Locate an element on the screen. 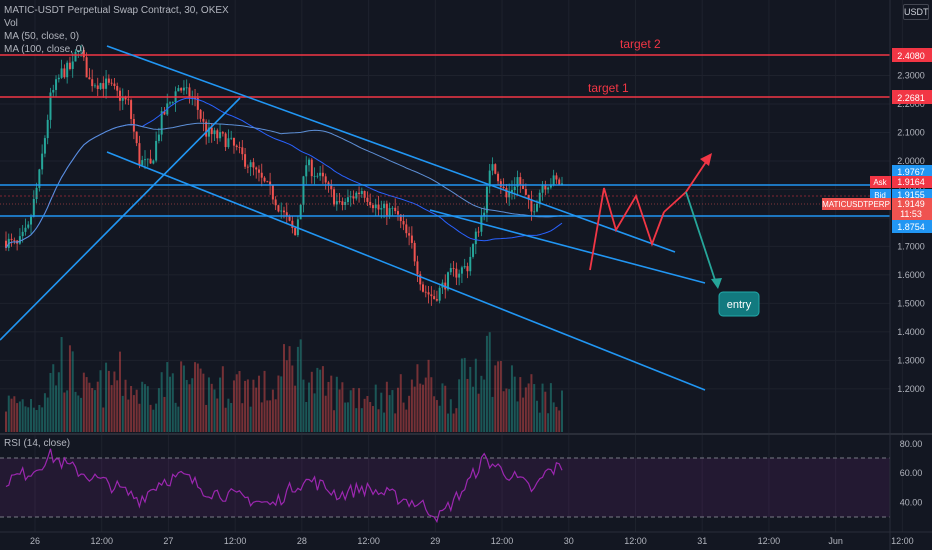  channel-breakout-trendline is located at coordinates (567, 246).